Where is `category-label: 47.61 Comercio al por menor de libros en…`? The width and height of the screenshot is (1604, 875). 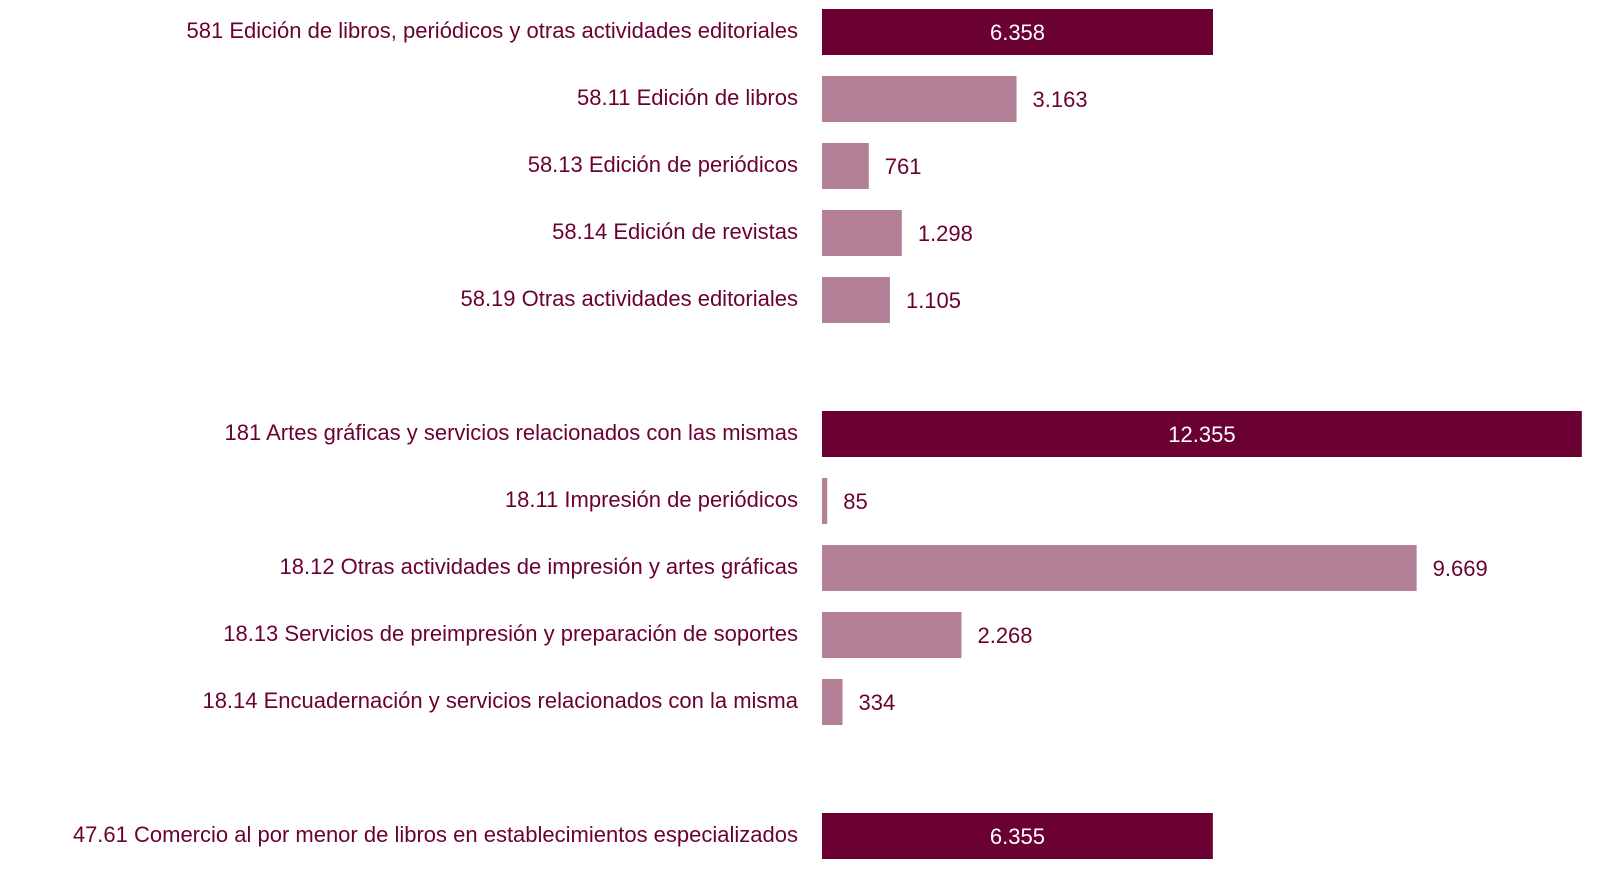 category-label: 47.61 Comercio al por menor de libros en… is located at coordinates (435, 834).